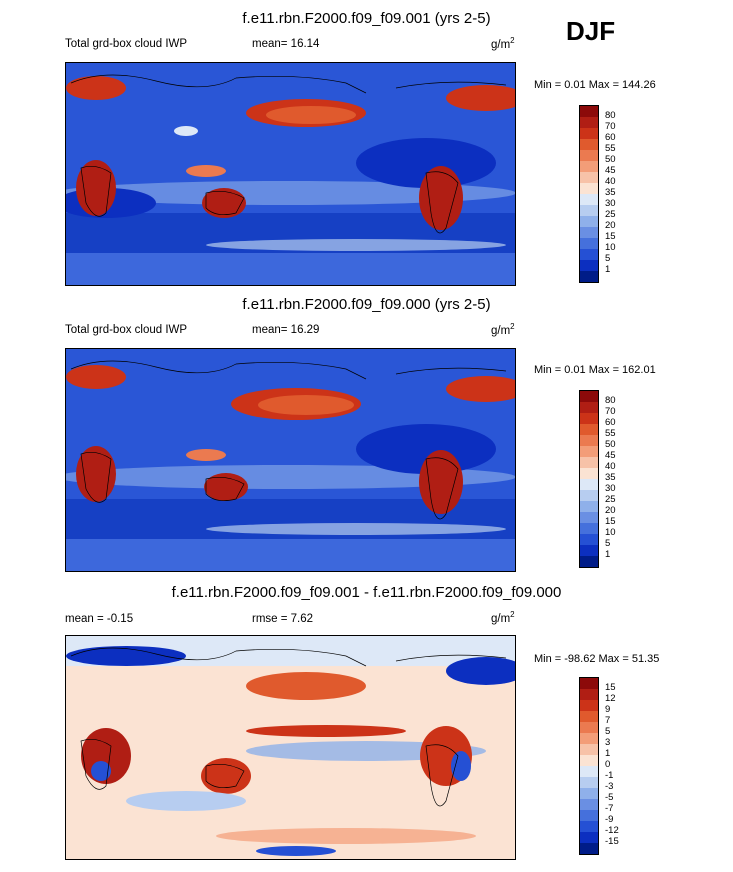 Image resolution: width=733 pixels, height=872 pixels. I want to click on colorbar-tick-label: -15, so click(612, 841).